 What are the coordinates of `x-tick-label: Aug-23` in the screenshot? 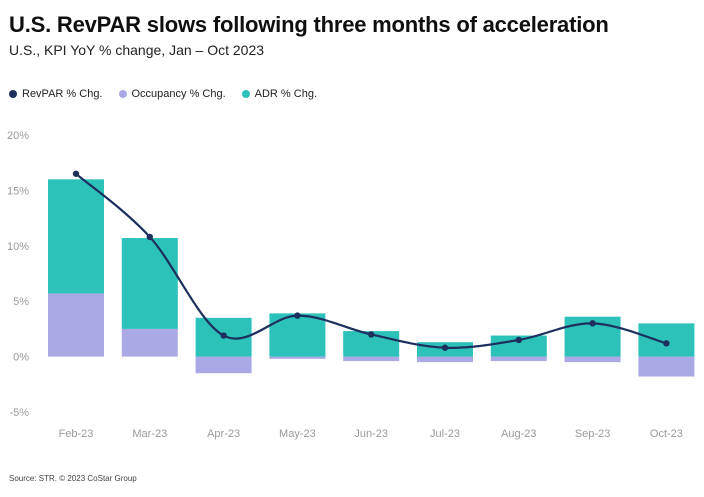 It's located at (518, 434).